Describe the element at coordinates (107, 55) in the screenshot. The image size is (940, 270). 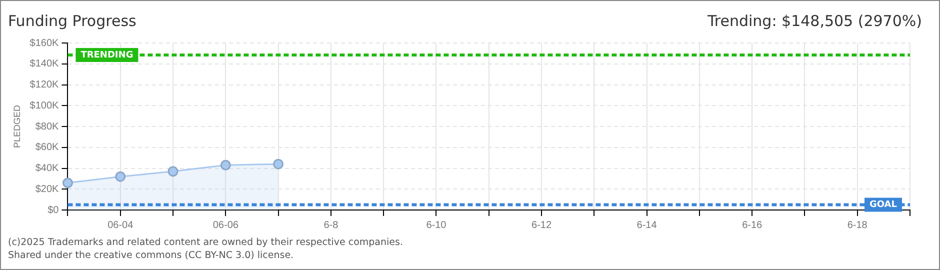
I see `ref-line-label: TRENDING` at that location.